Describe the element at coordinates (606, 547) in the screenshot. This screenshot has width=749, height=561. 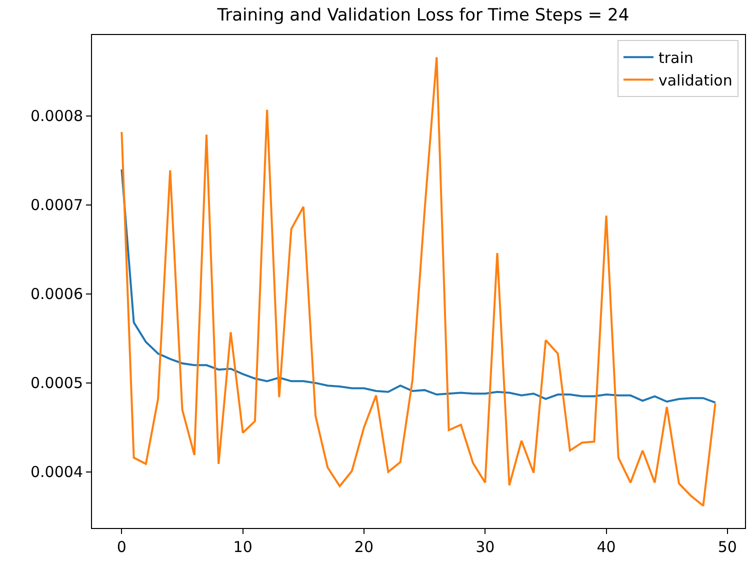
I see `x-tick-label: 40` at that location.